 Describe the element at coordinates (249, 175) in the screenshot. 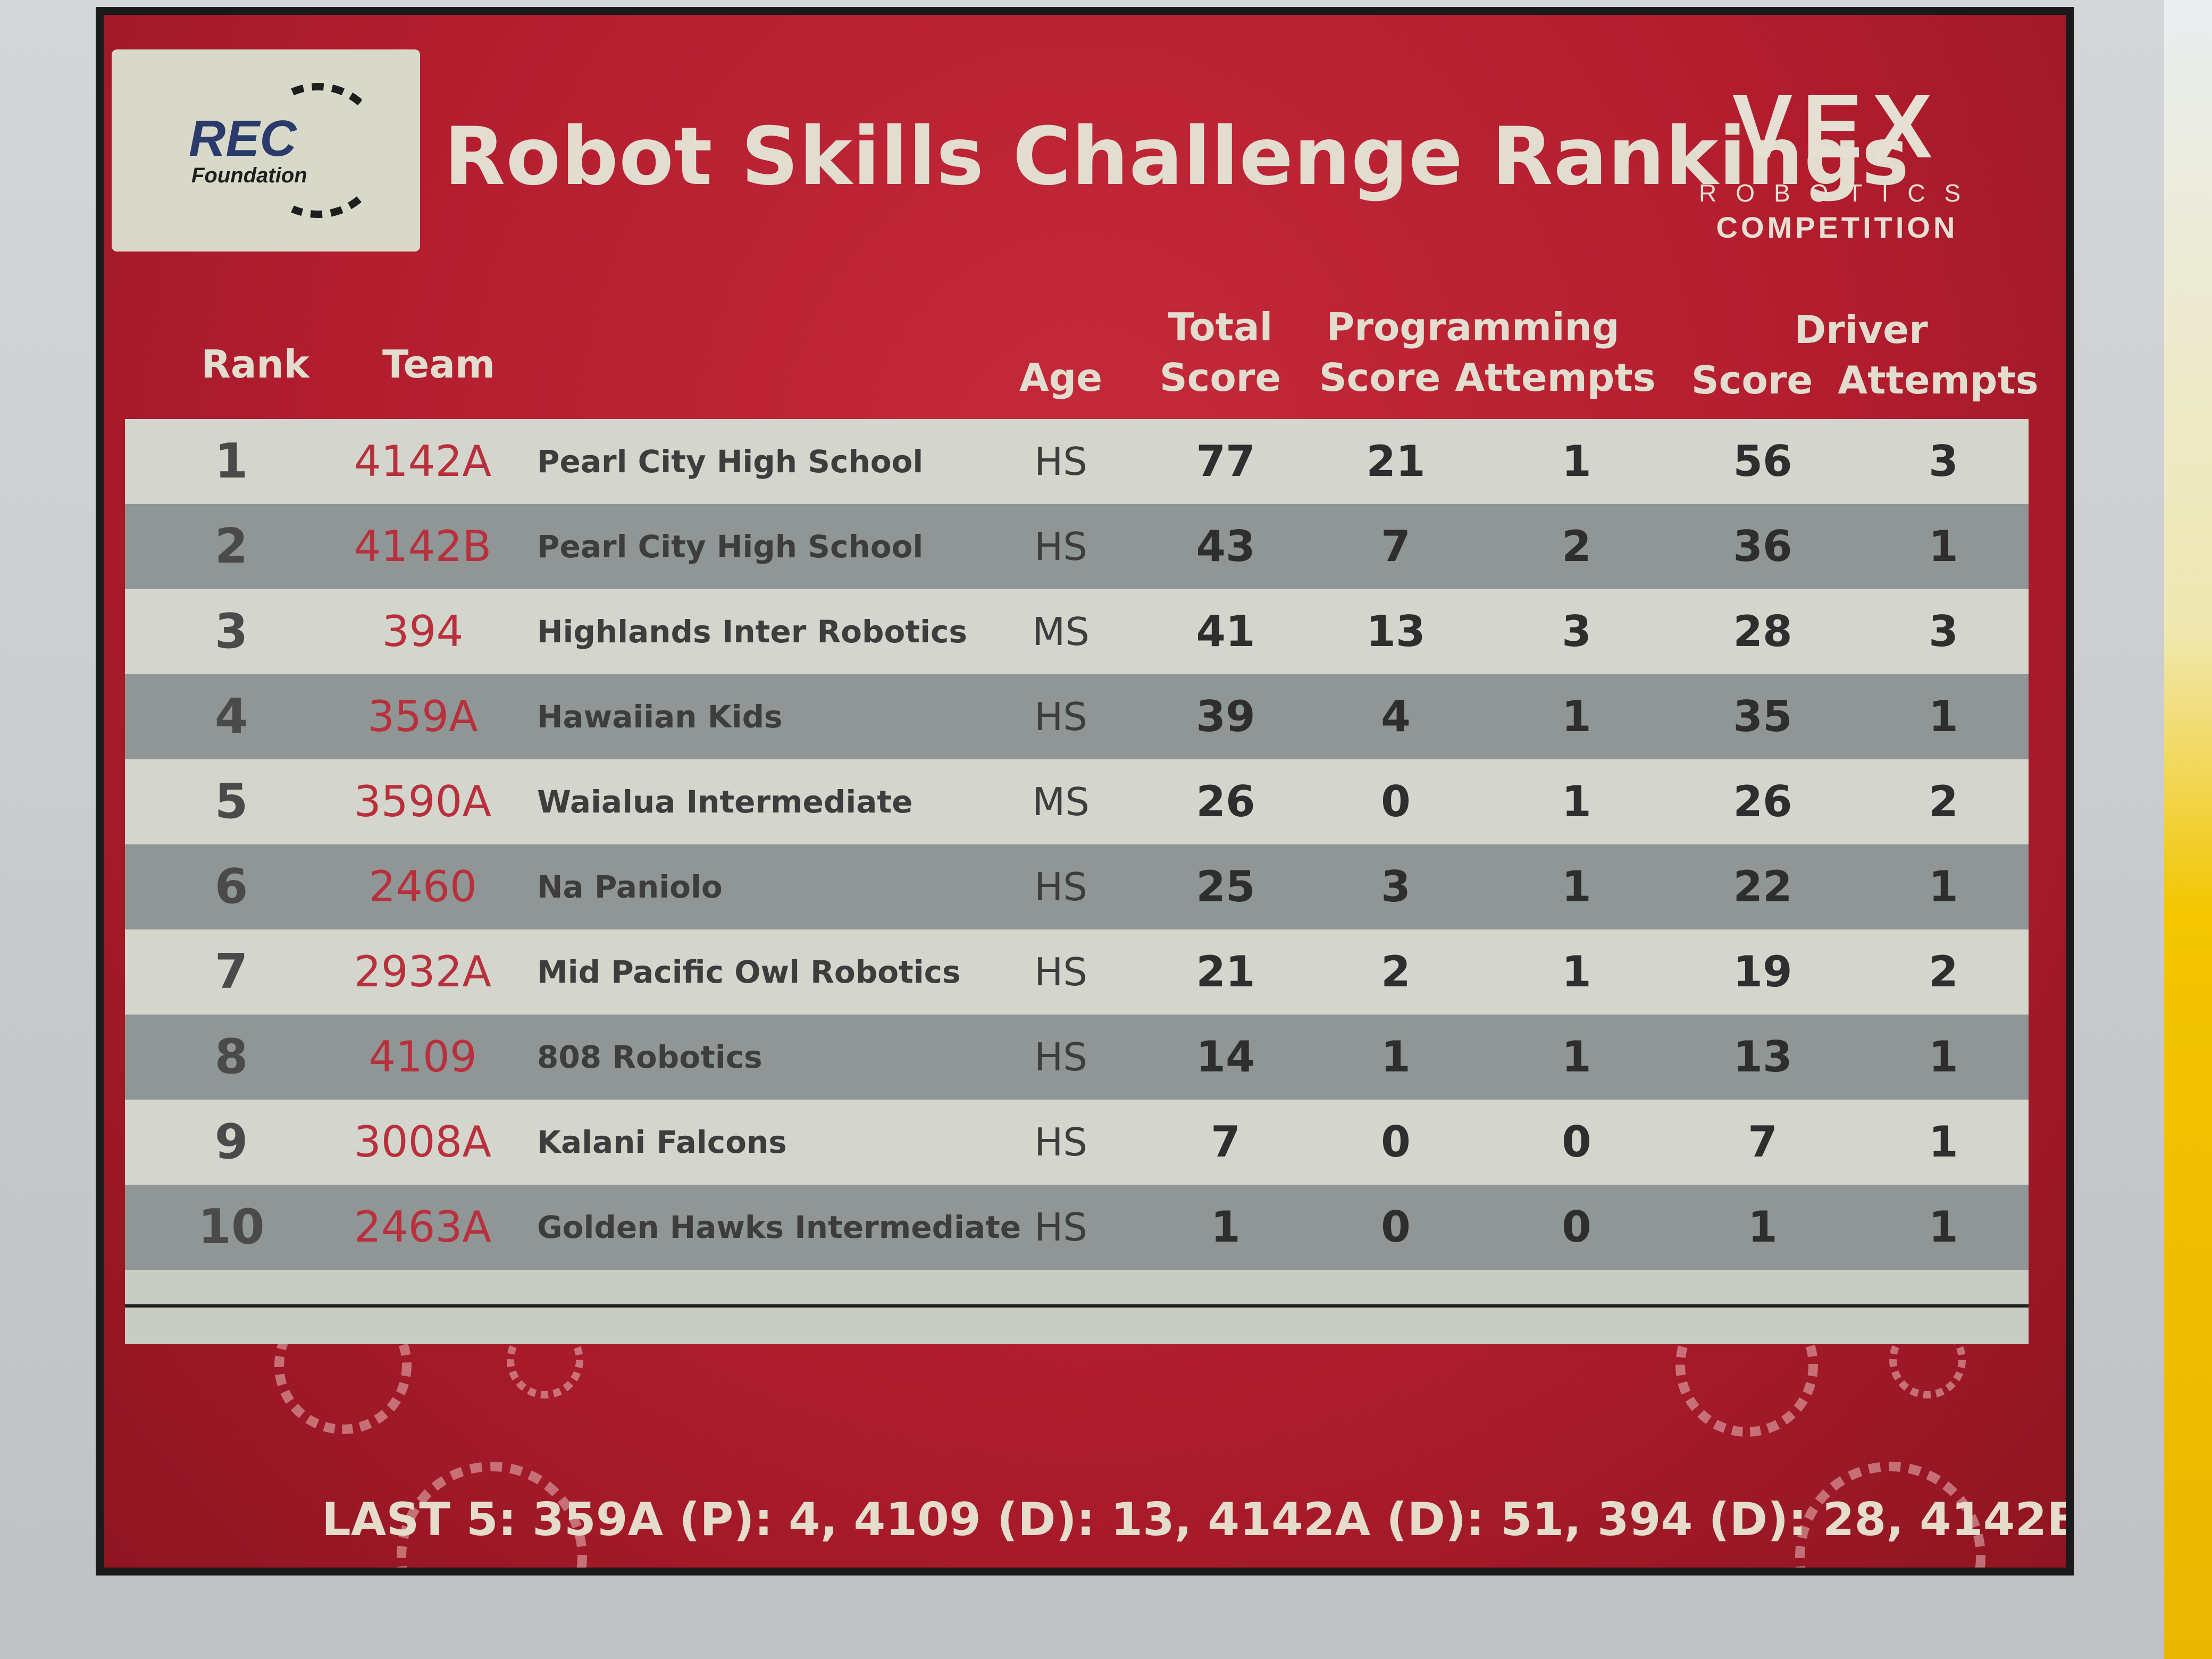

I see `rec-logo-subtext: Foundation` at that location.